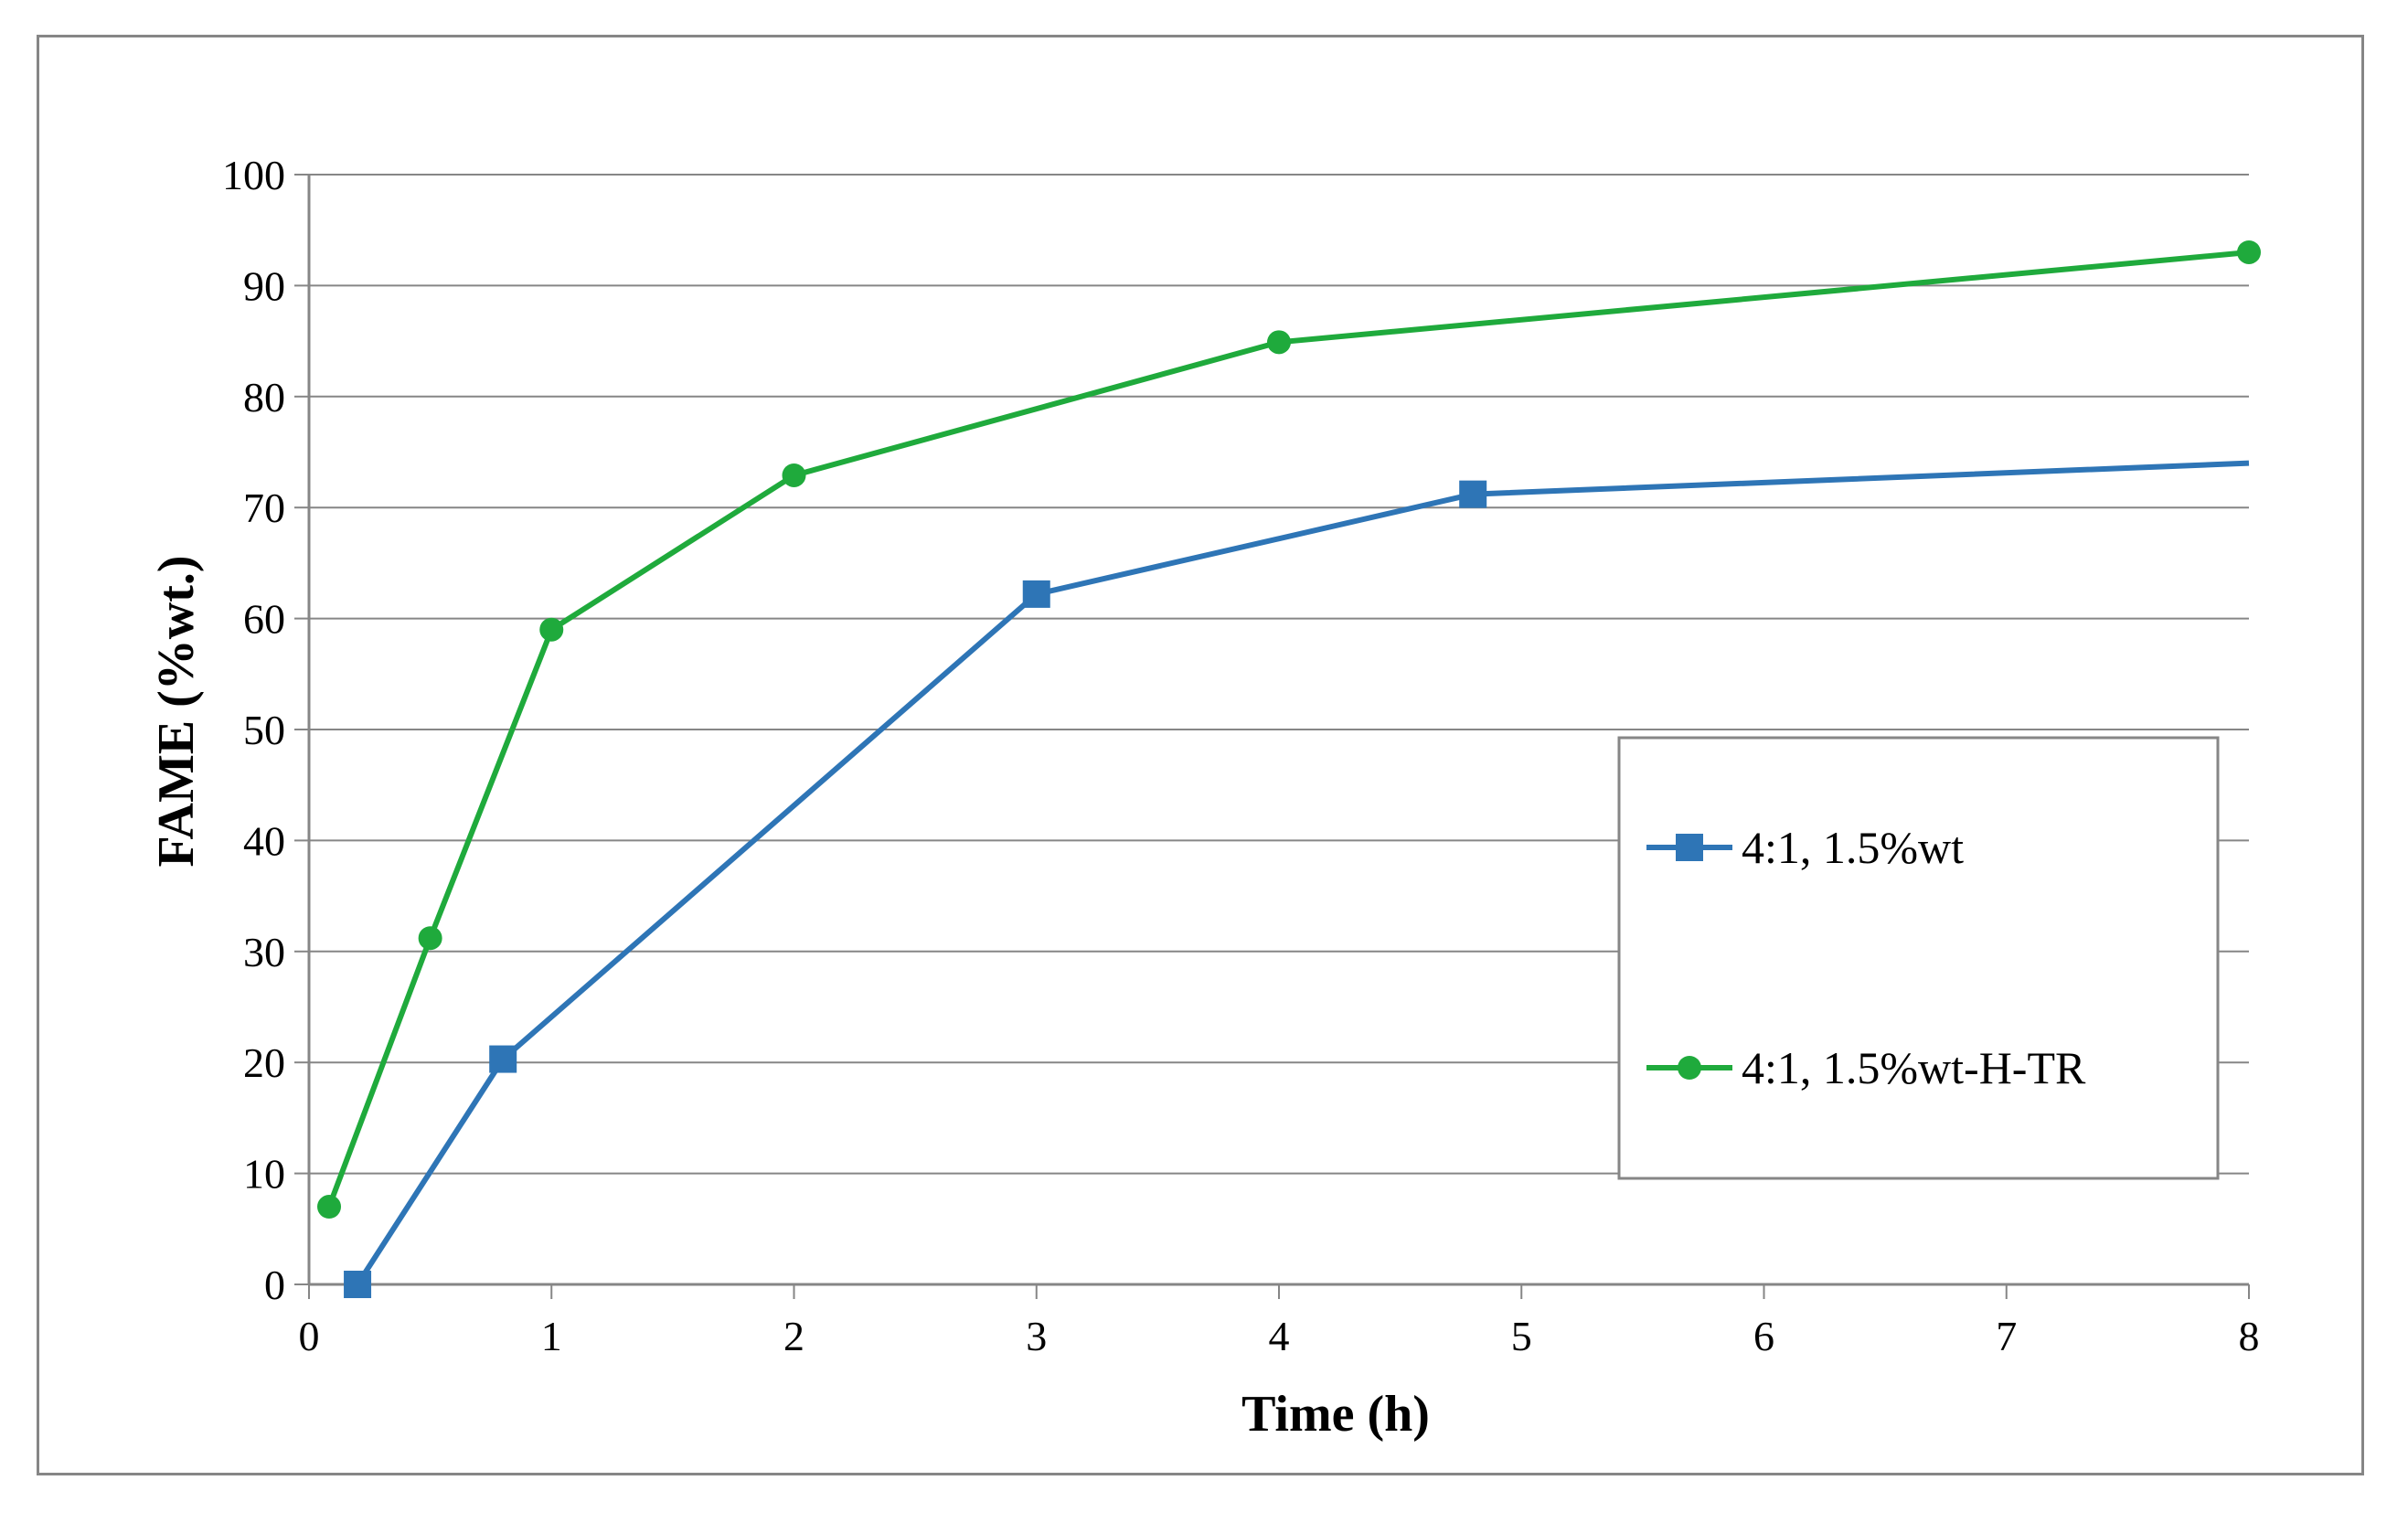  I want to click on x-tick-label-2: 2, so click(793, 1336).